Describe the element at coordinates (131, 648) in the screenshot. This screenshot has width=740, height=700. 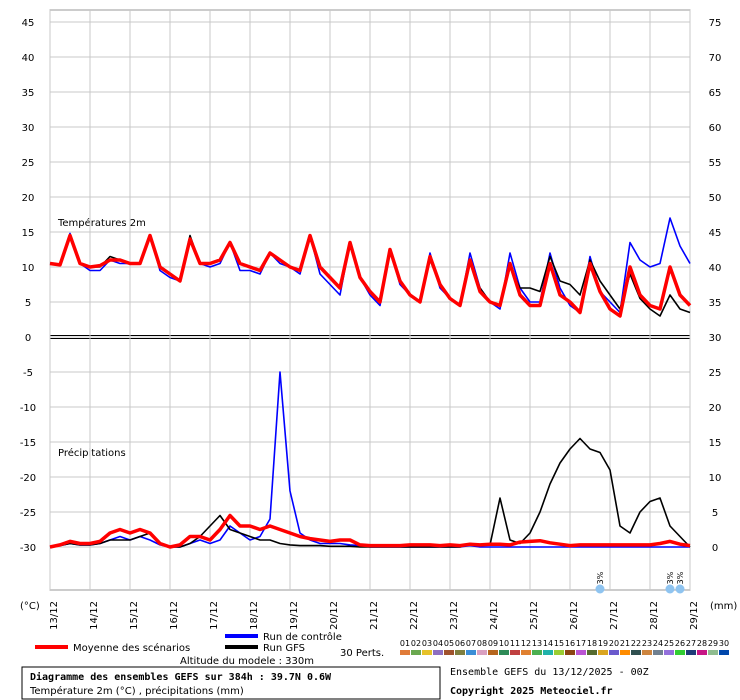
I see `legend-label: Moyenne des scénarios` at that location.